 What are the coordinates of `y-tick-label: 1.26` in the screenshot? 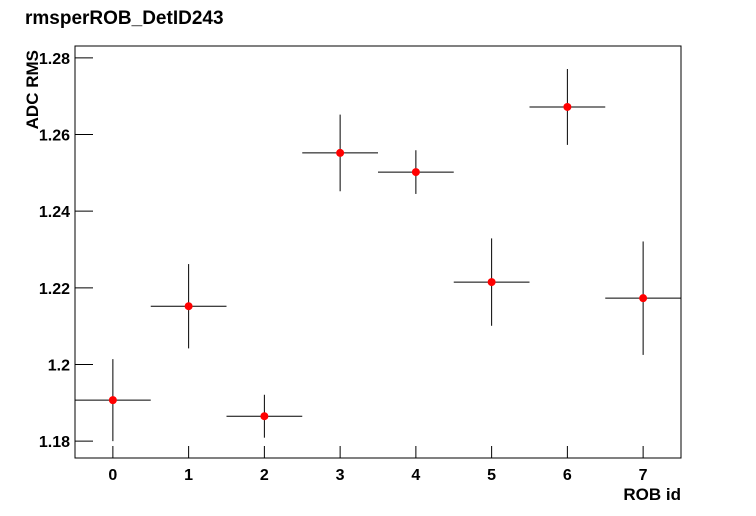 It's located at (54, 136).